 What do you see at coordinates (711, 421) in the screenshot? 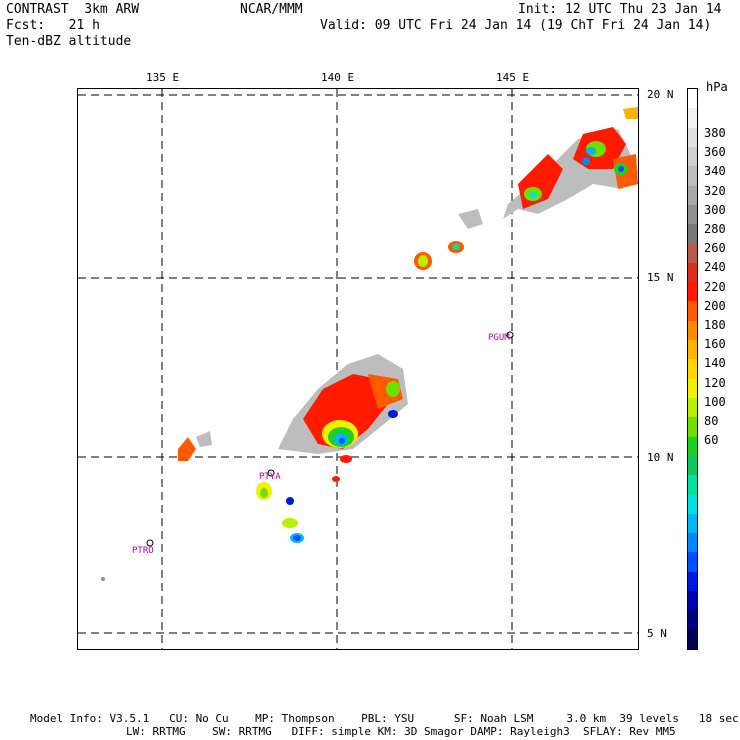
I see `colorbar-label: 80` at bounding box center [711, 421].